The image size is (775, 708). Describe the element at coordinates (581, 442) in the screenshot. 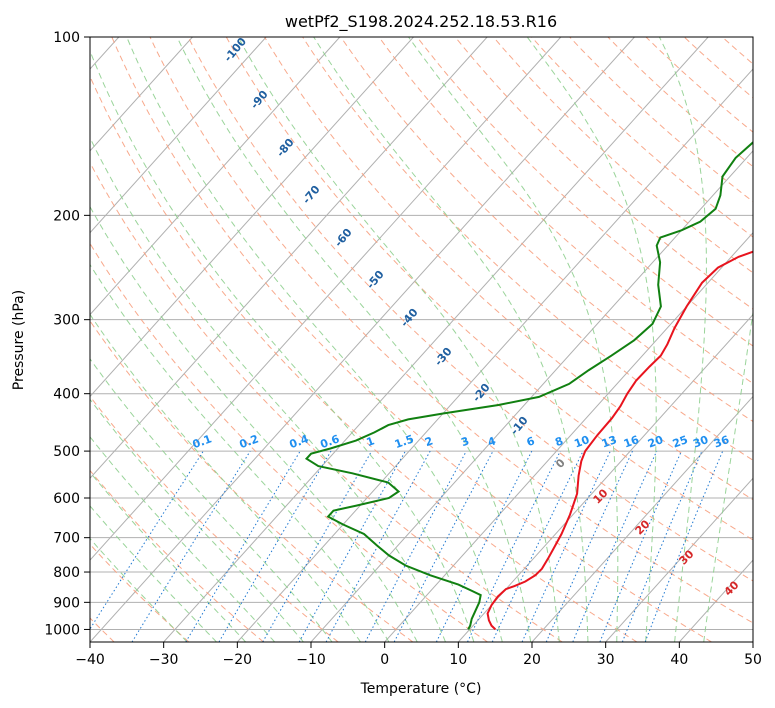

I see `mixing-ratio-label: 10` at that location.